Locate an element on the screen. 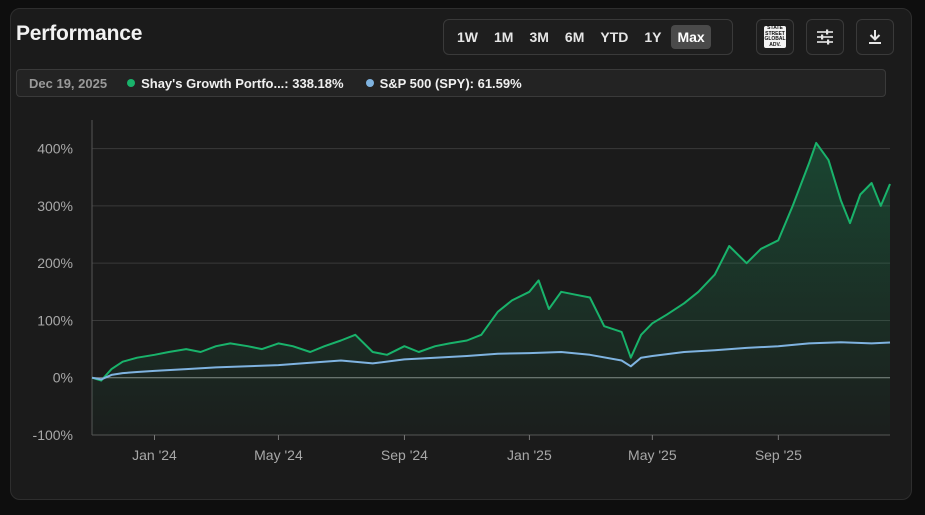  y-tick-label: 200% is located at coordinates (55, 263).